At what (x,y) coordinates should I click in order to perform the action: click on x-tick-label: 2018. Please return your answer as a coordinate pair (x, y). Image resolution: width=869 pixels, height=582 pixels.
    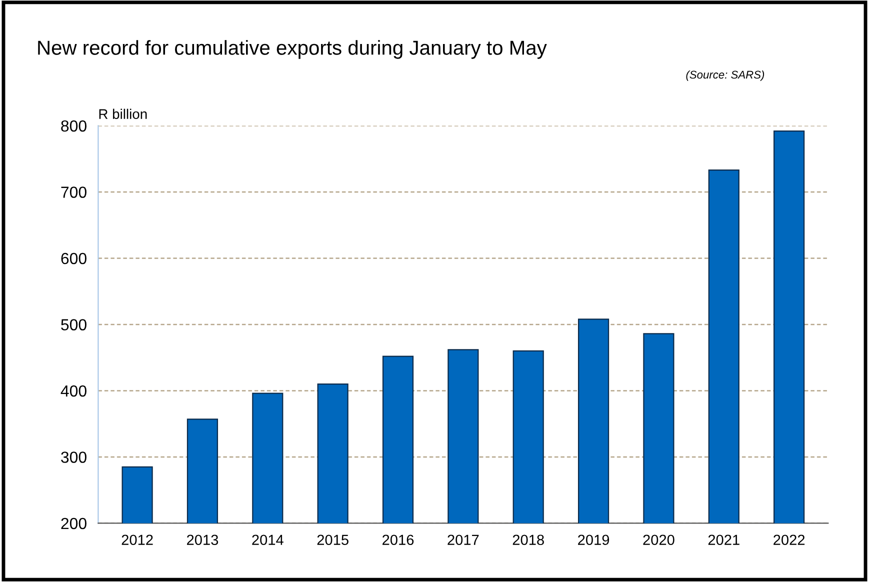
    Looking at the image, I should click on (528, 540).